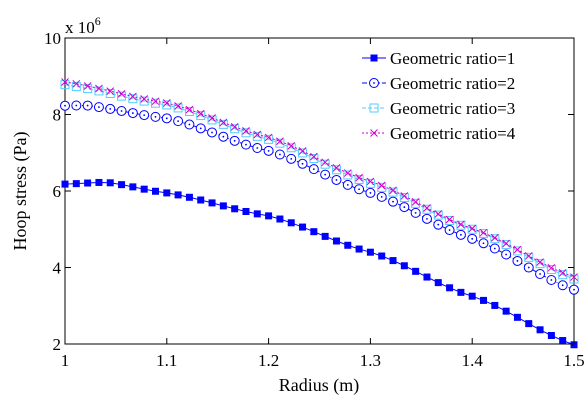 This screenshot has width=588, height=398. I want to click on legend-label: Geometric ratio=4, so click(453, 133).